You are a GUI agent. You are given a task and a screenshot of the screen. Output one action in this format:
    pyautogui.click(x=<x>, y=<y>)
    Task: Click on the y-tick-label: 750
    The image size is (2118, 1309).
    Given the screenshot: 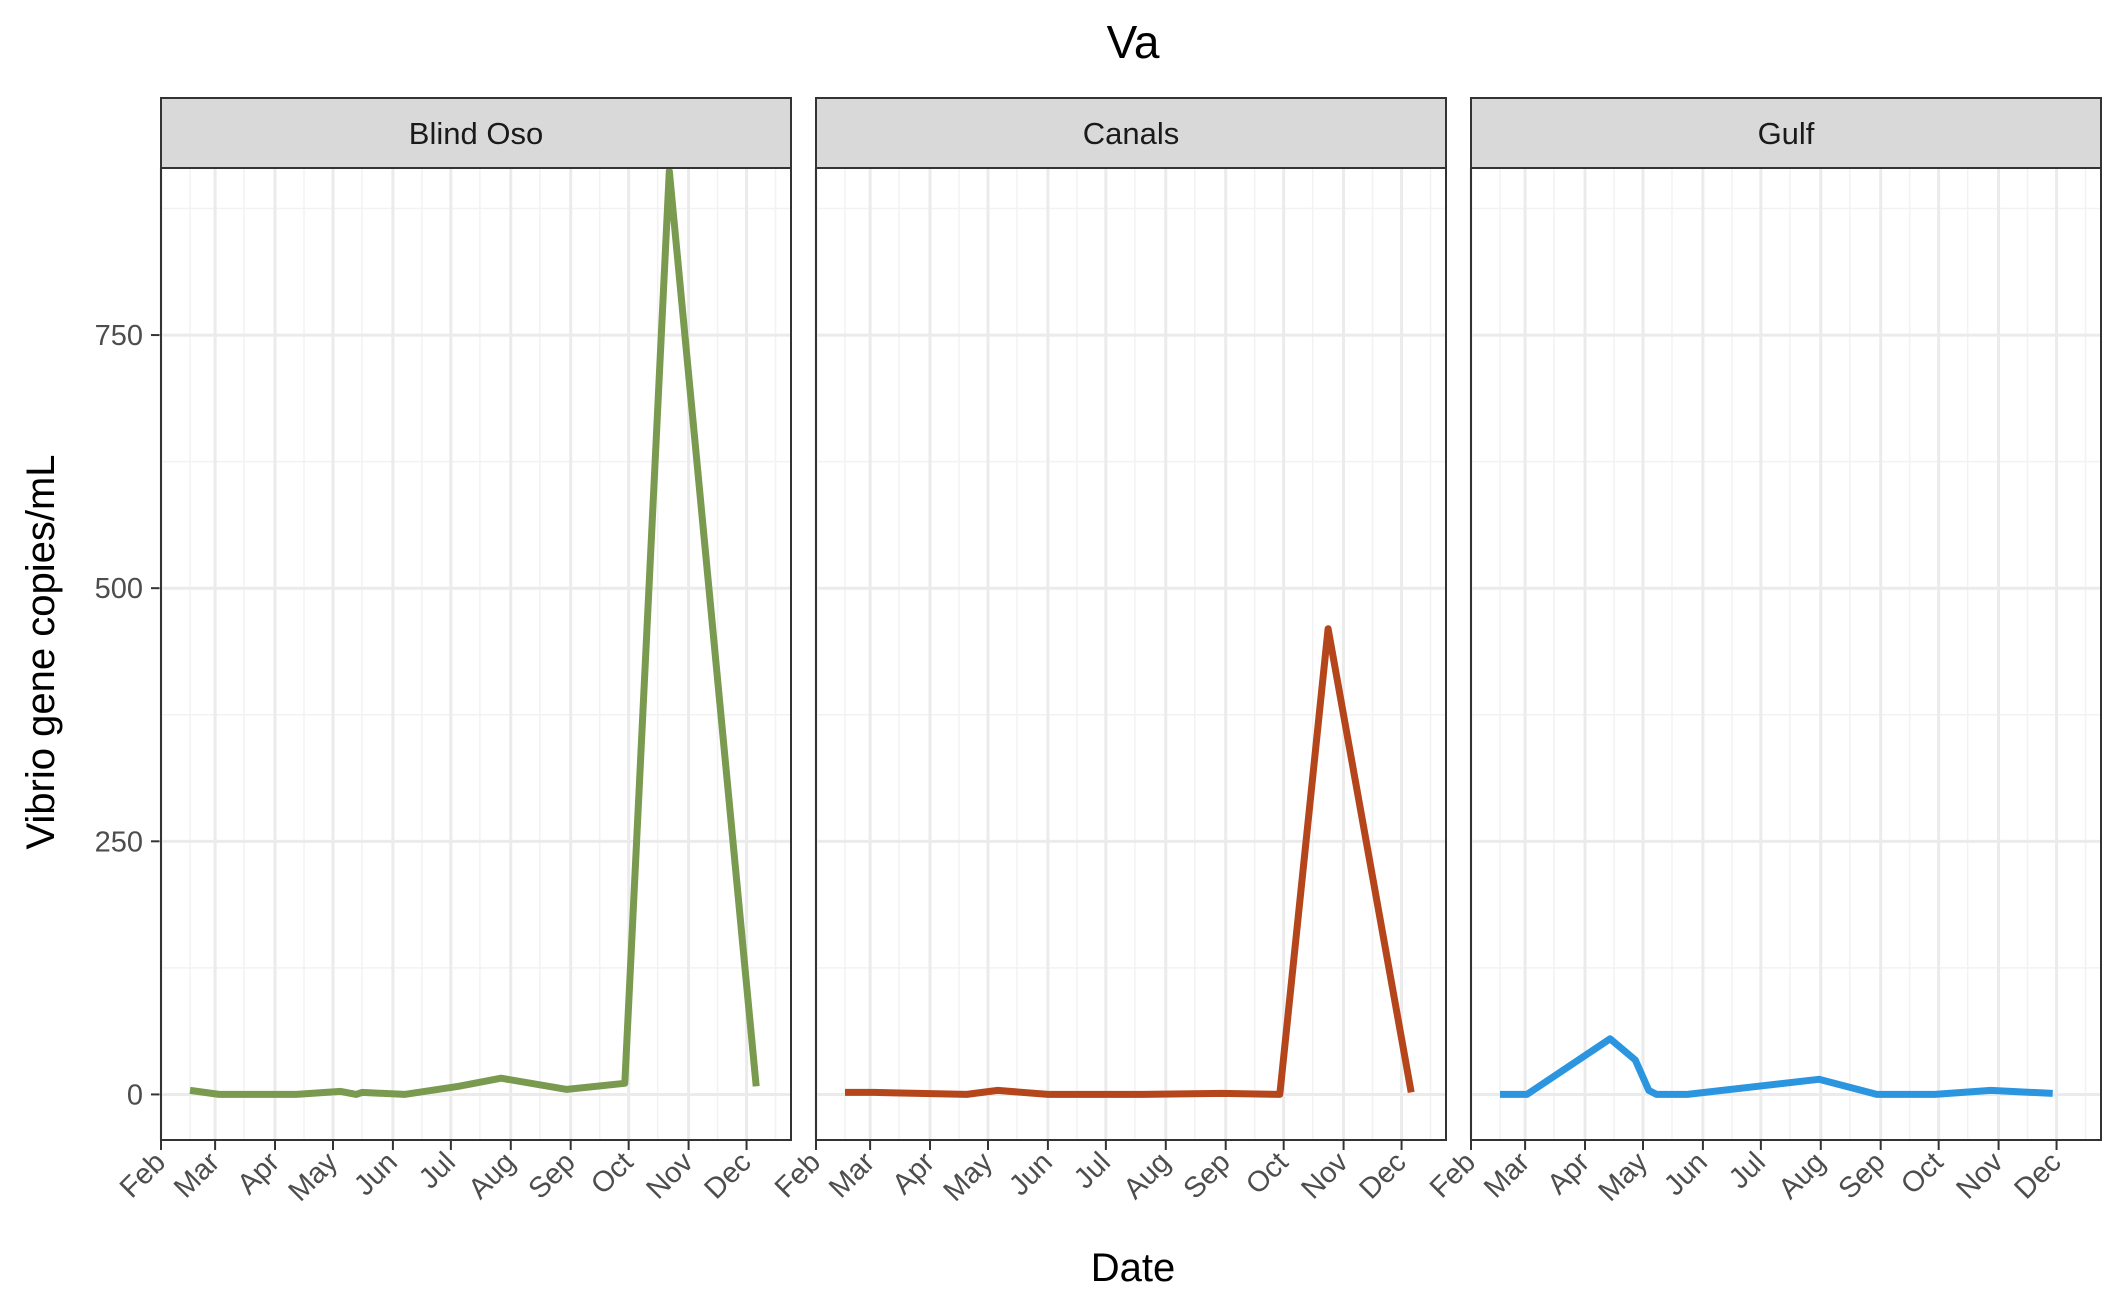 What is the action you would take?
    pyautogui.click(x=119, y=336)
    